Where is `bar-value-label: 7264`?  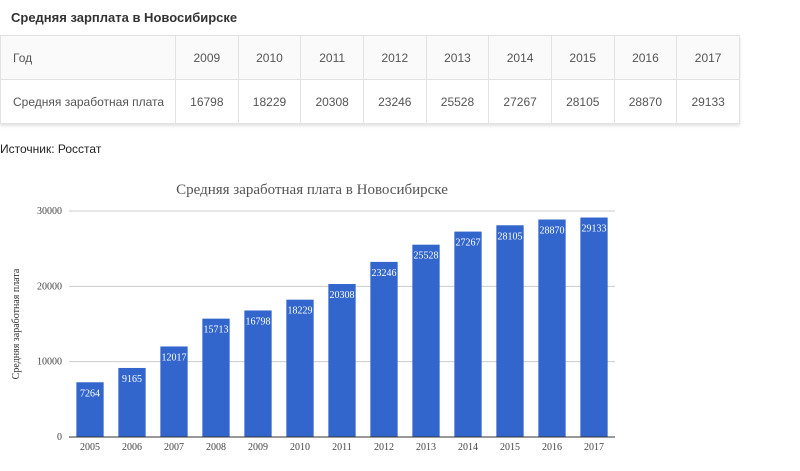
bar-value-label: 7264 is located at coordinates (90, 393).